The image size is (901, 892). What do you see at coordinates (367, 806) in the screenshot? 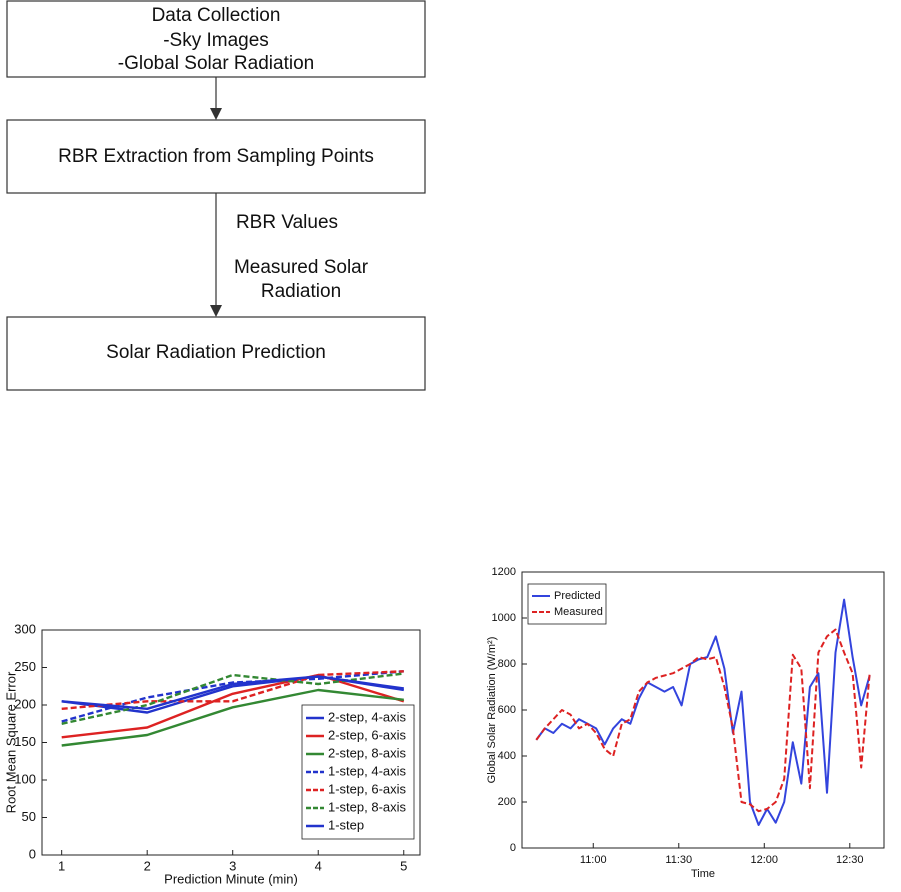
I see `legend-label: 1-step, 8-axis` at bounding box center [367, 806].